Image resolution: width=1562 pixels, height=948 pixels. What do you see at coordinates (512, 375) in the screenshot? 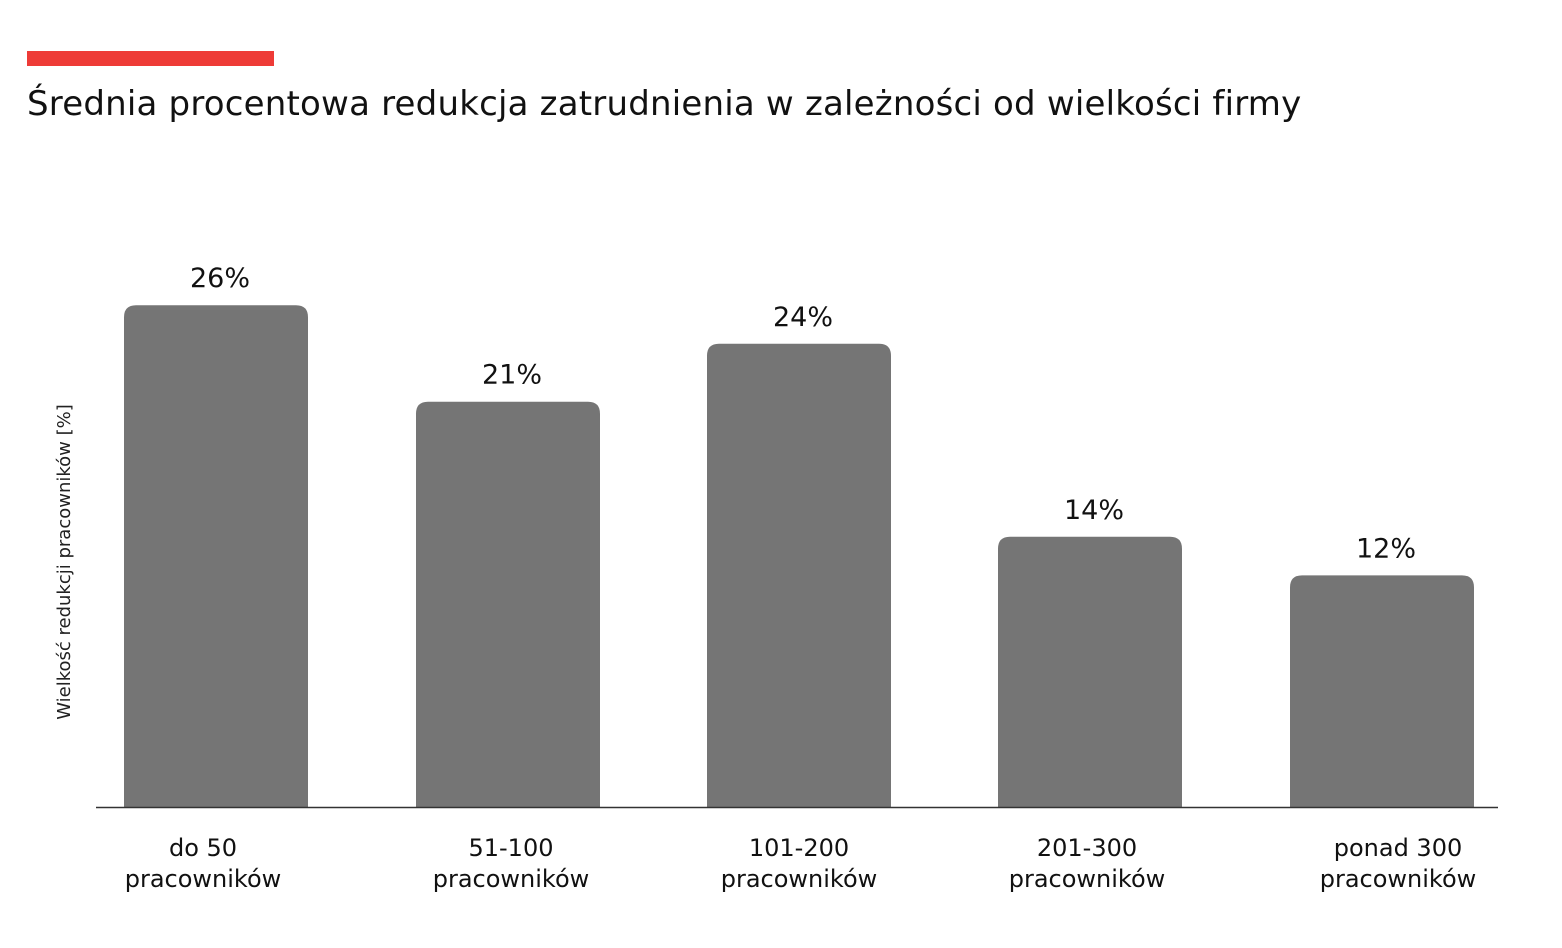
I see `bar-value-label-1: 21%` at bounding box center [512, 375].